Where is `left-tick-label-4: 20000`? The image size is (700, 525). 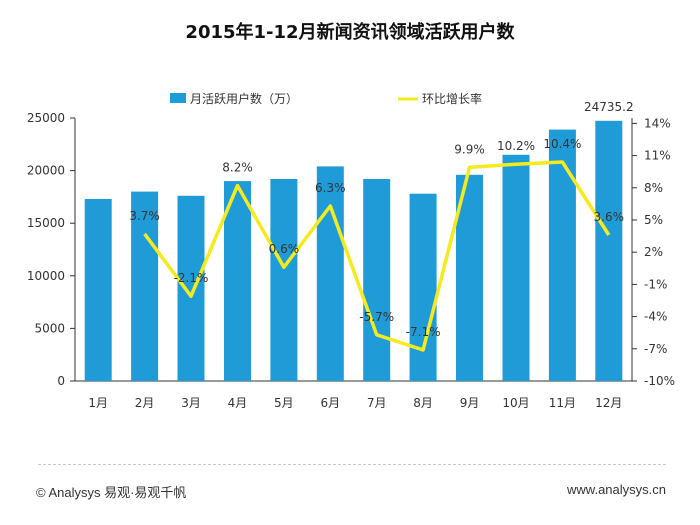
left-tick-label-4: 20000 is located at coordinates (46, 171).